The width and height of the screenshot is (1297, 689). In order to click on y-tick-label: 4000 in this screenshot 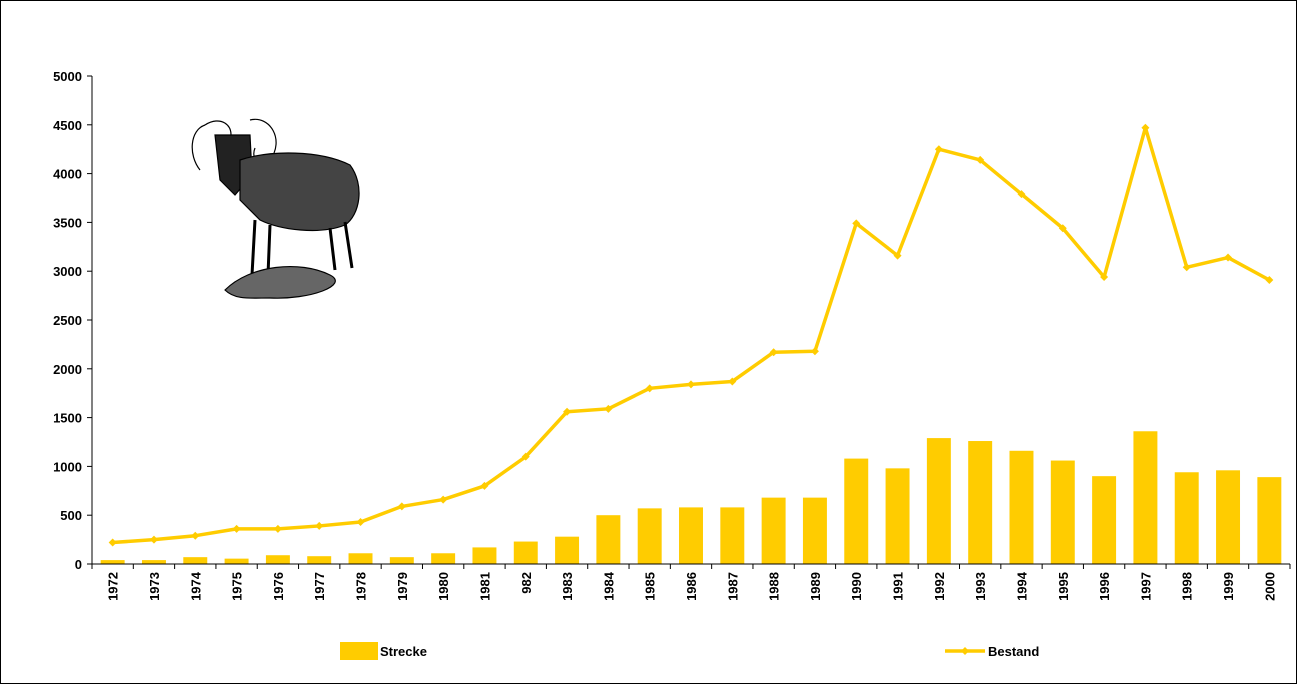, I will do `click(67, 174)`.